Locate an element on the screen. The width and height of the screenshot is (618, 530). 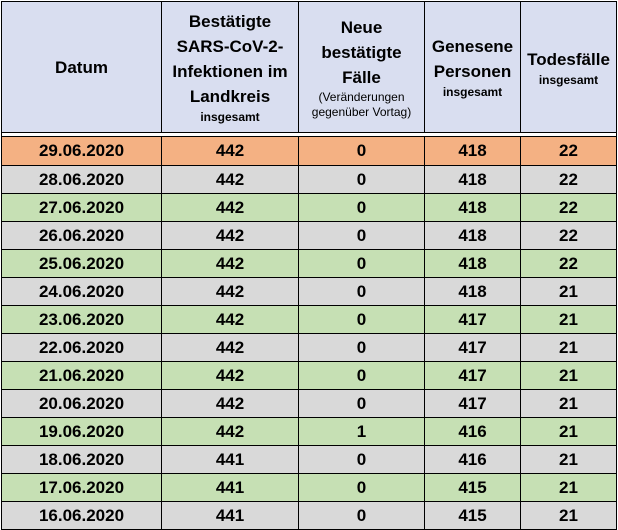
cell-datum: 16.06.2020 is located at coordinates (81, 515).